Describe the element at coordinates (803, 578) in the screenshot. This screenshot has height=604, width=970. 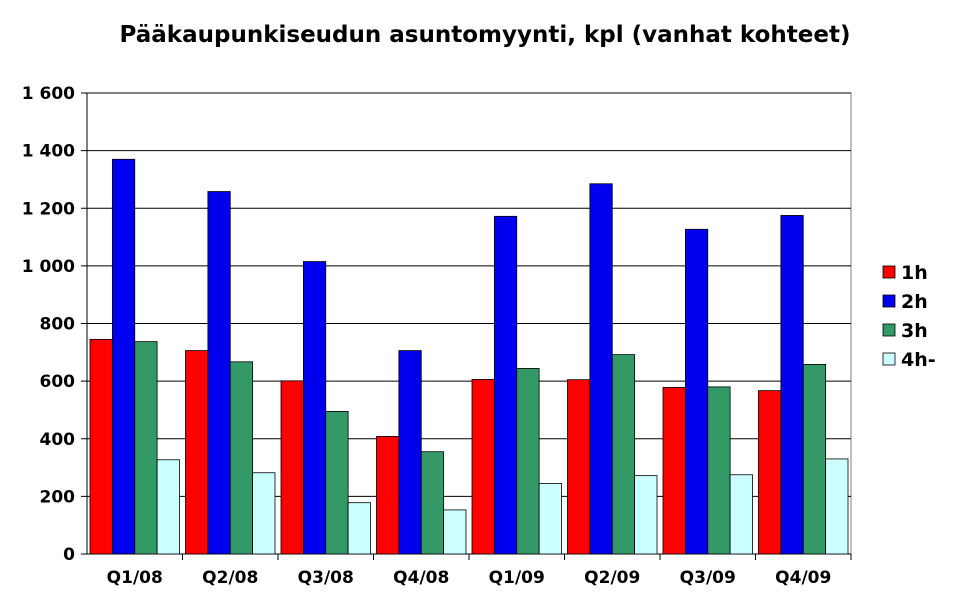
I see `x-tick-label: Q4/09` at that location.